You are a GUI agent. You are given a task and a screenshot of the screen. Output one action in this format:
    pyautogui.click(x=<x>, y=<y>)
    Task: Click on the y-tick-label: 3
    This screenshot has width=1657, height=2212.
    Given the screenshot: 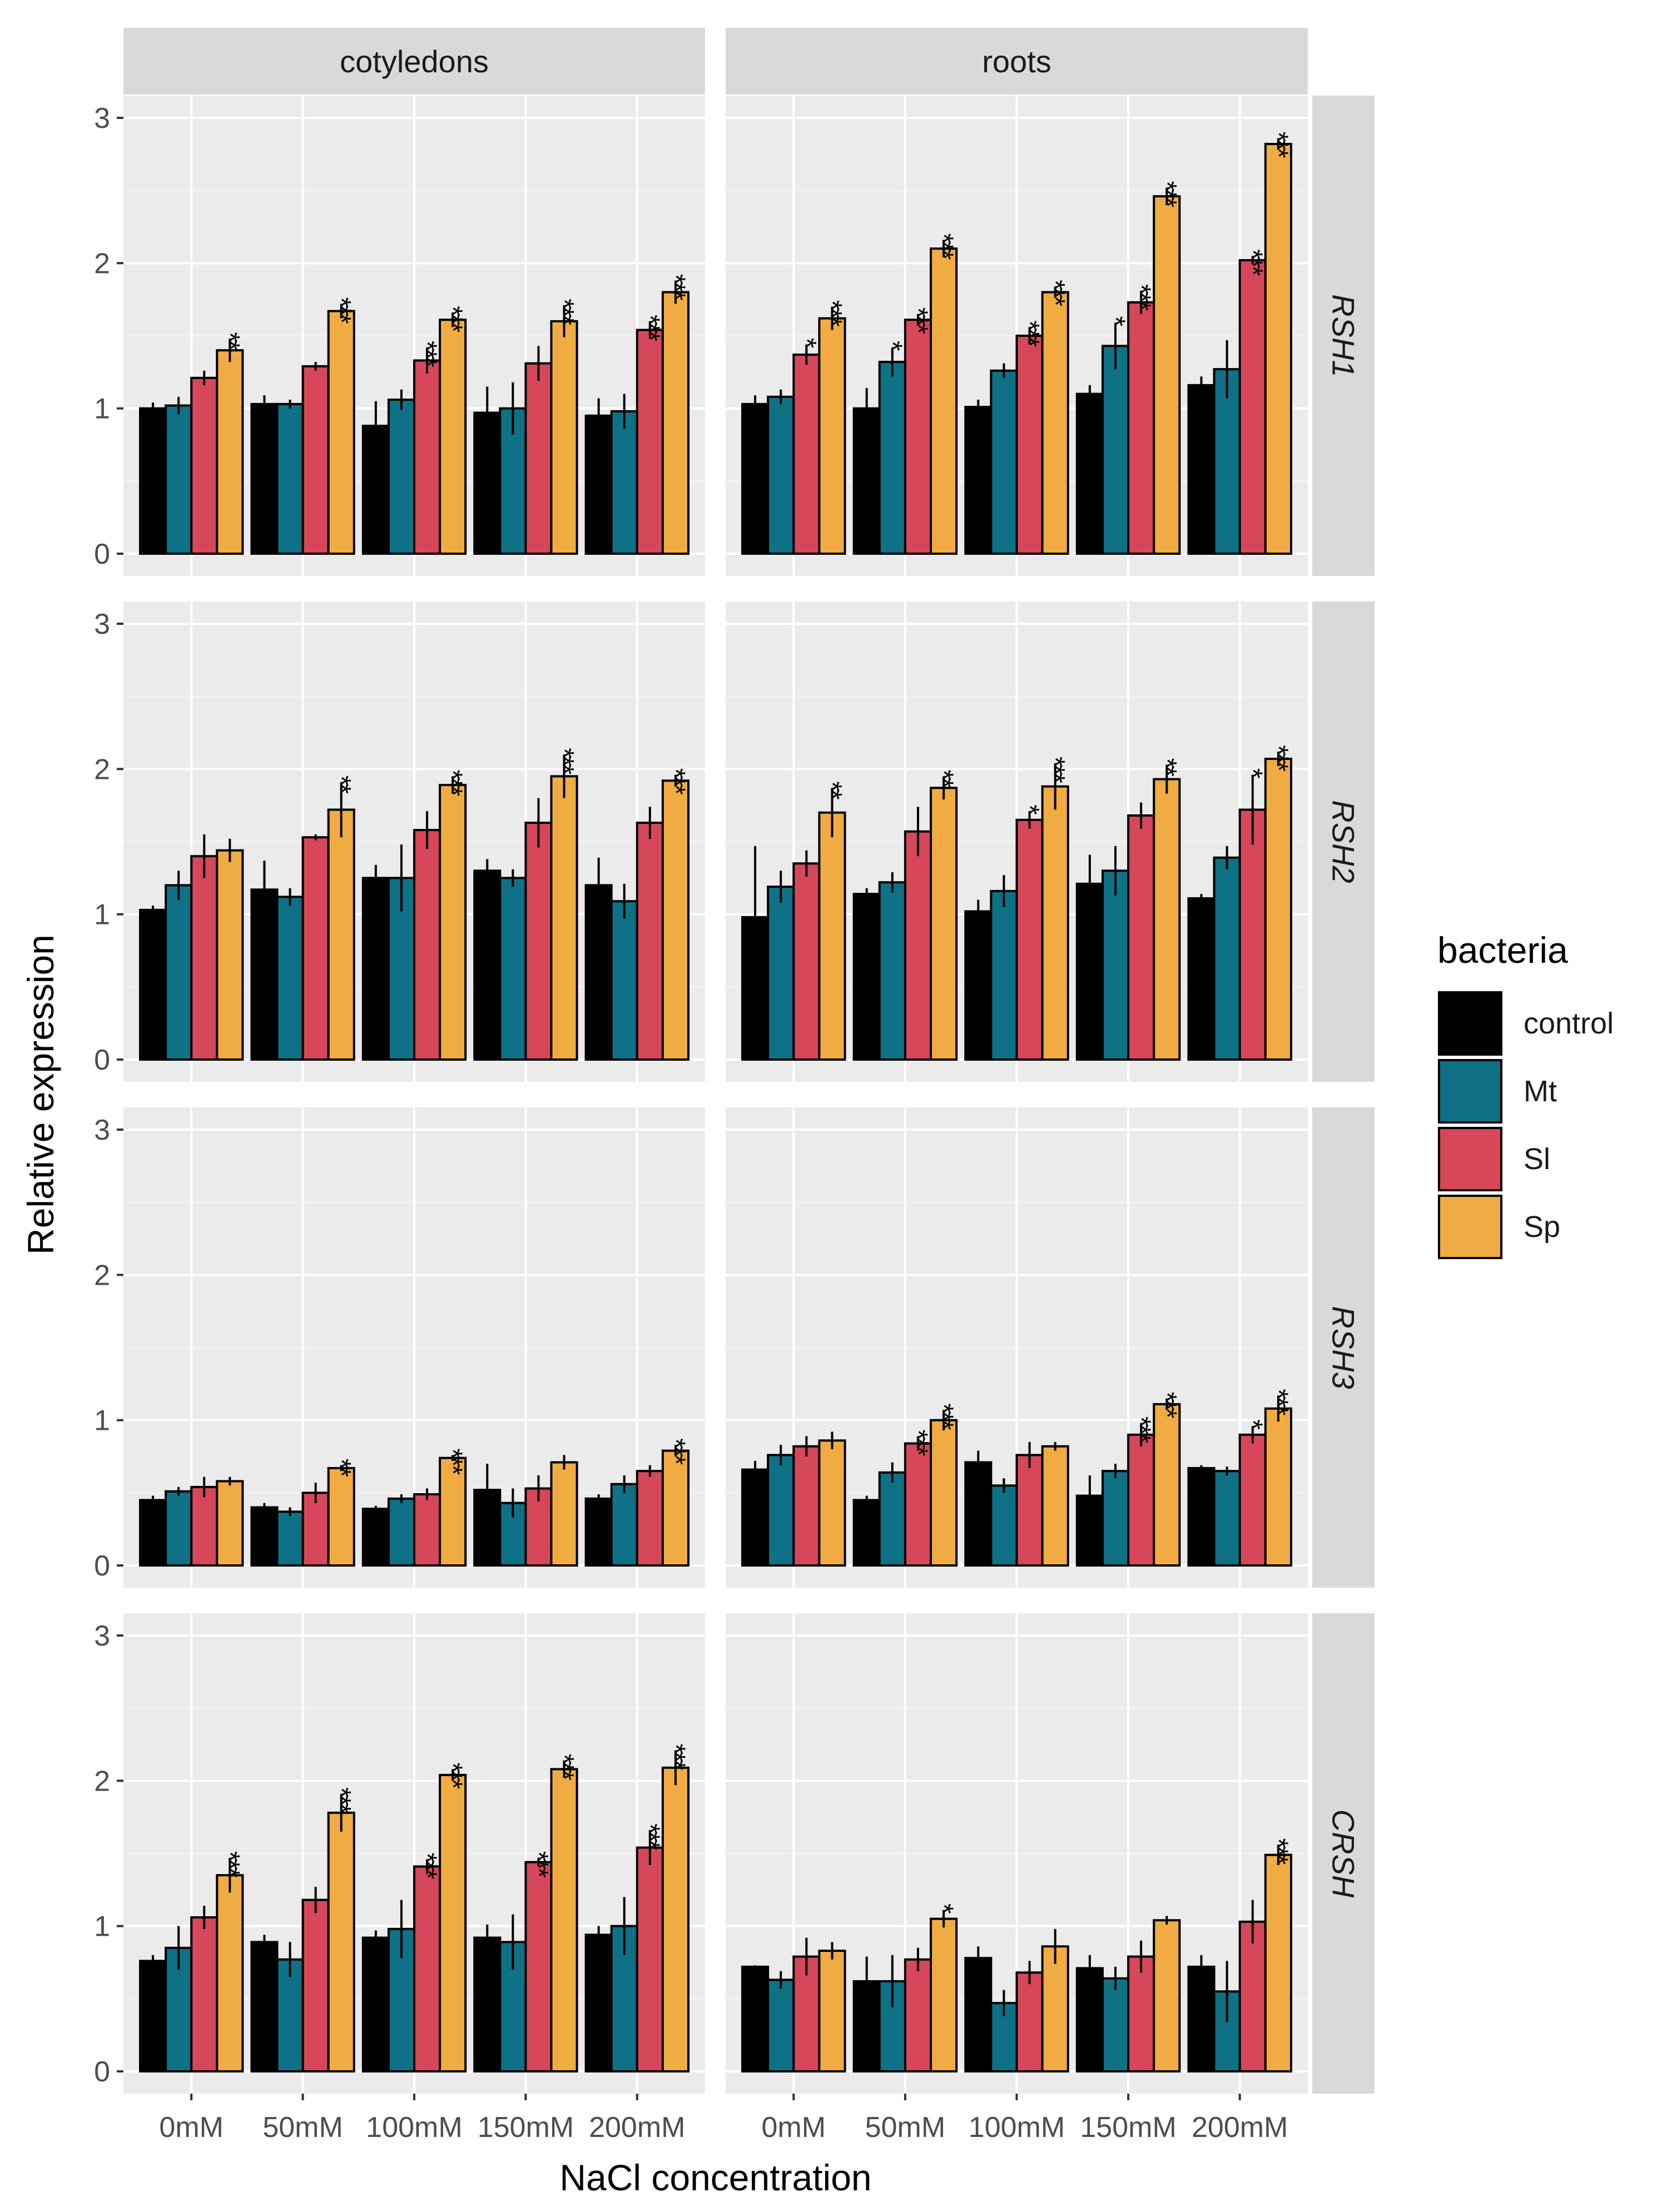 What is the action you would take?
    pyautogui.click(x=102, y=624)
    